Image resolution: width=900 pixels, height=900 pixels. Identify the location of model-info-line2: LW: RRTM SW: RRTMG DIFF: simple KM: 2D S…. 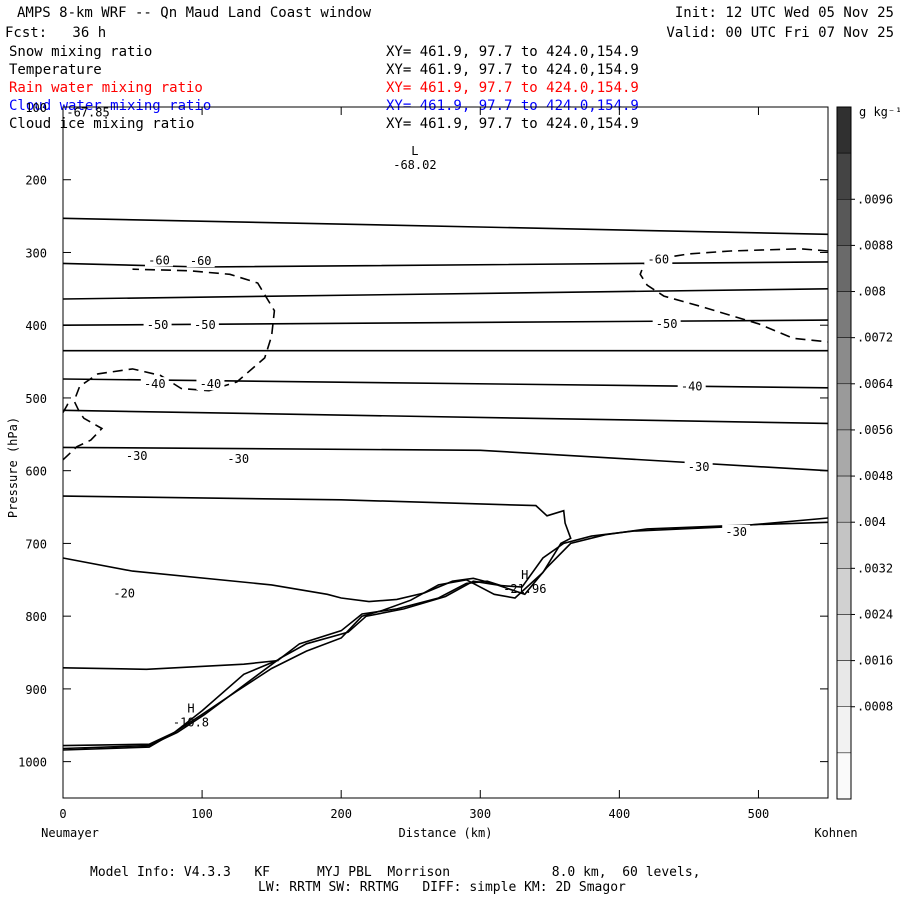
(442, 887).